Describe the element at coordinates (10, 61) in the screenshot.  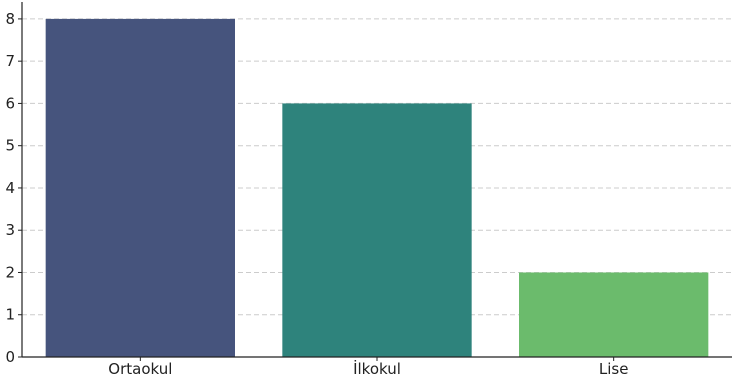
I see `y-tick-label: 7` at that location.